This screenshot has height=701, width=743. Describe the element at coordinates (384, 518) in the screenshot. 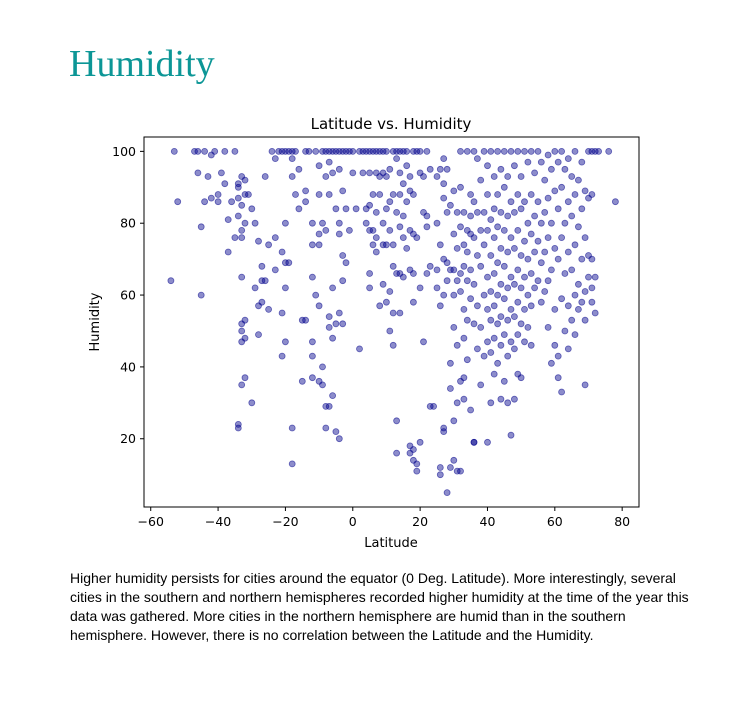

I see `x-axis-ticks: −60 −40 −20 0 20 40 60 80` at that location.